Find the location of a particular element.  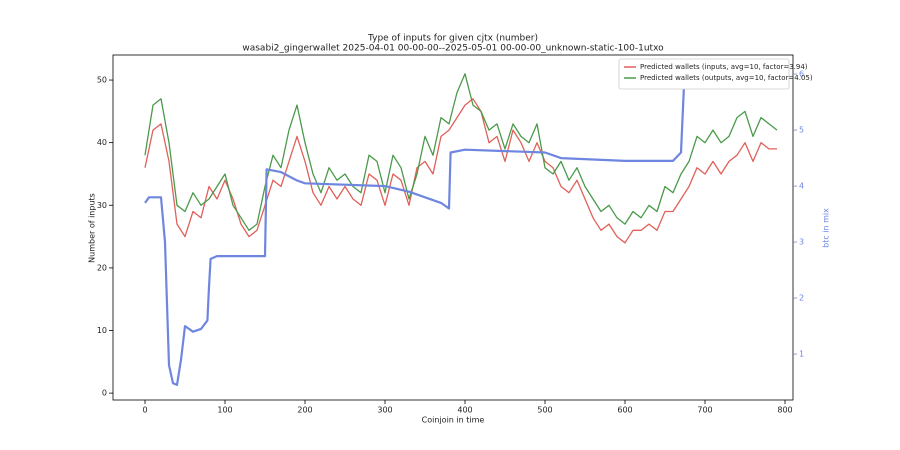

y2-tick-label: 5 is located at coordinates (801, 130).